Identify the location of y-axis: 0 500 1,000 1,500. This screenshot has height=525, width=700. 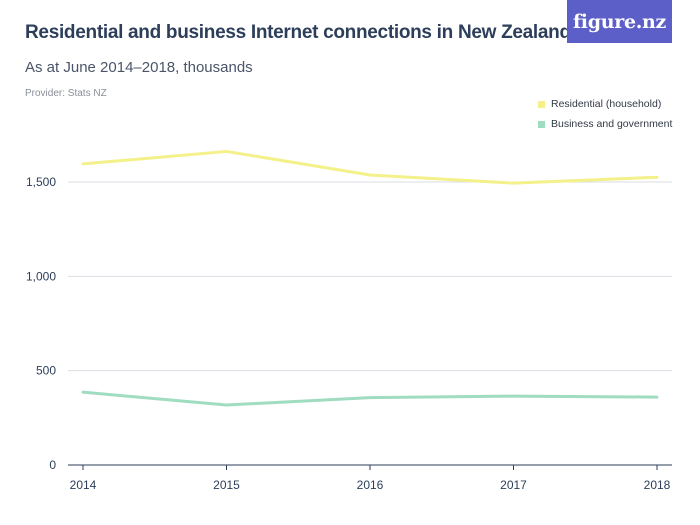
(41, 323).